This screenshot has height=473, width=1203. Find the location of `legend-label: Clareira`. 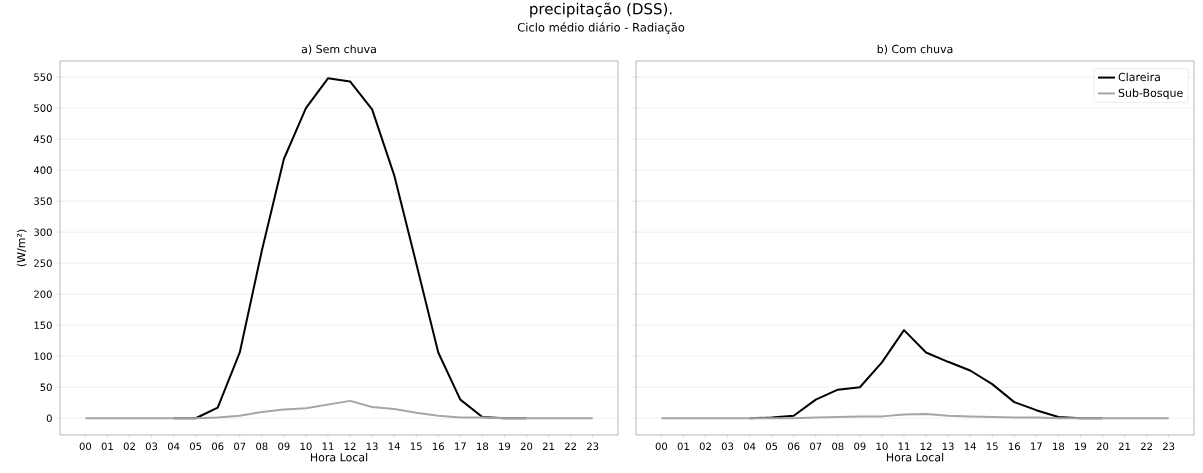

legend-label: Clareira is located at coordinates (1139, 77).